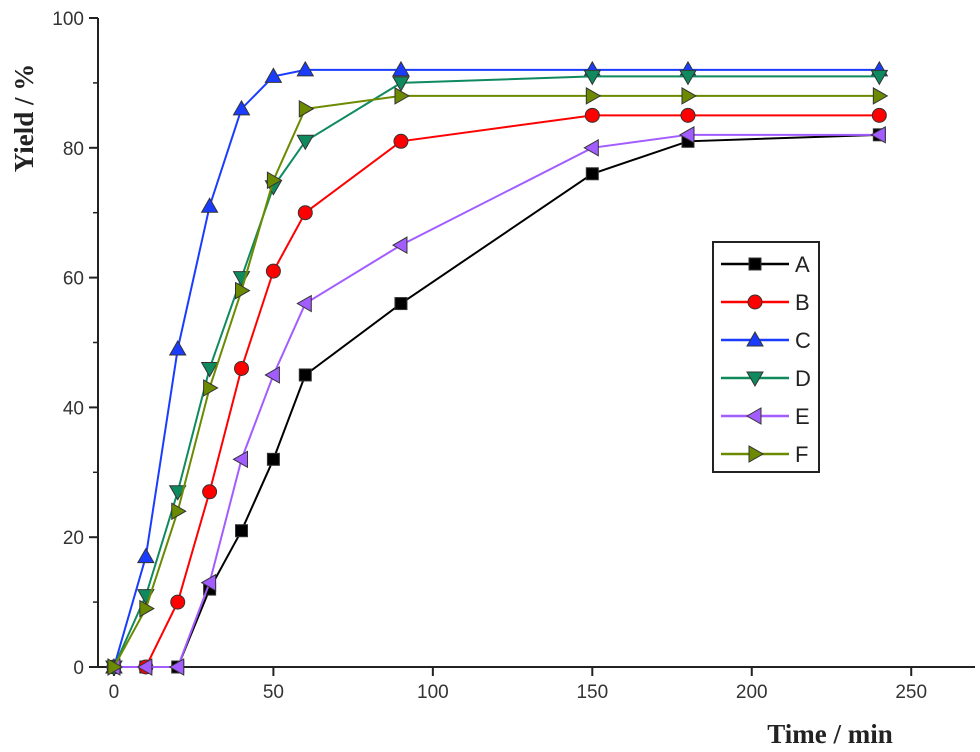 The height and width of the screenshot is (752, 980). What do you see at coordinates (78, 668) in the screenshot?
I see `y-tick-label: 0` at bounding box center [78, 668].